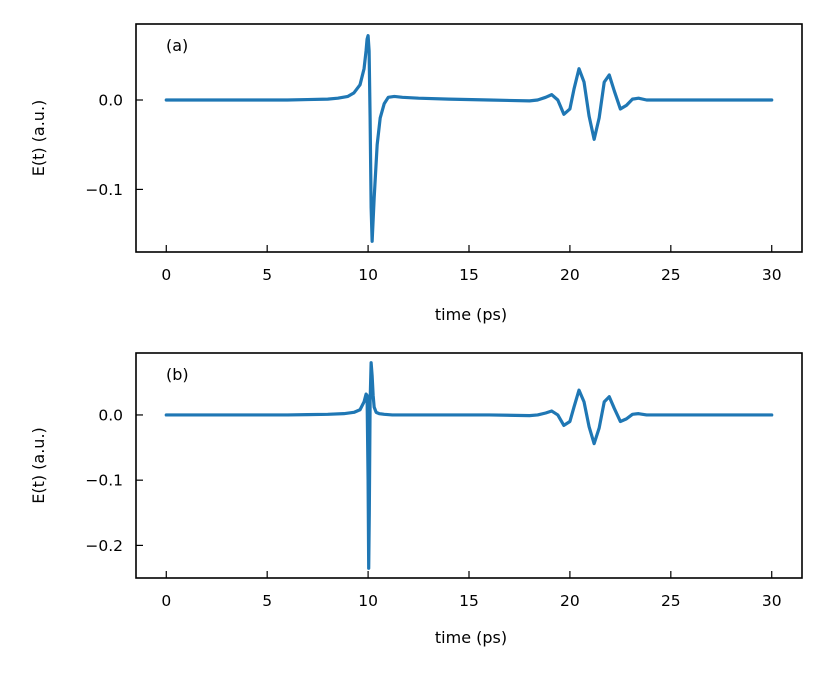 This screenshot has width=829, height=679. What do you see at coordinates (177, 374) in the screenshot?
I see `panel-label: (b)` at bounding box center [177, 374].